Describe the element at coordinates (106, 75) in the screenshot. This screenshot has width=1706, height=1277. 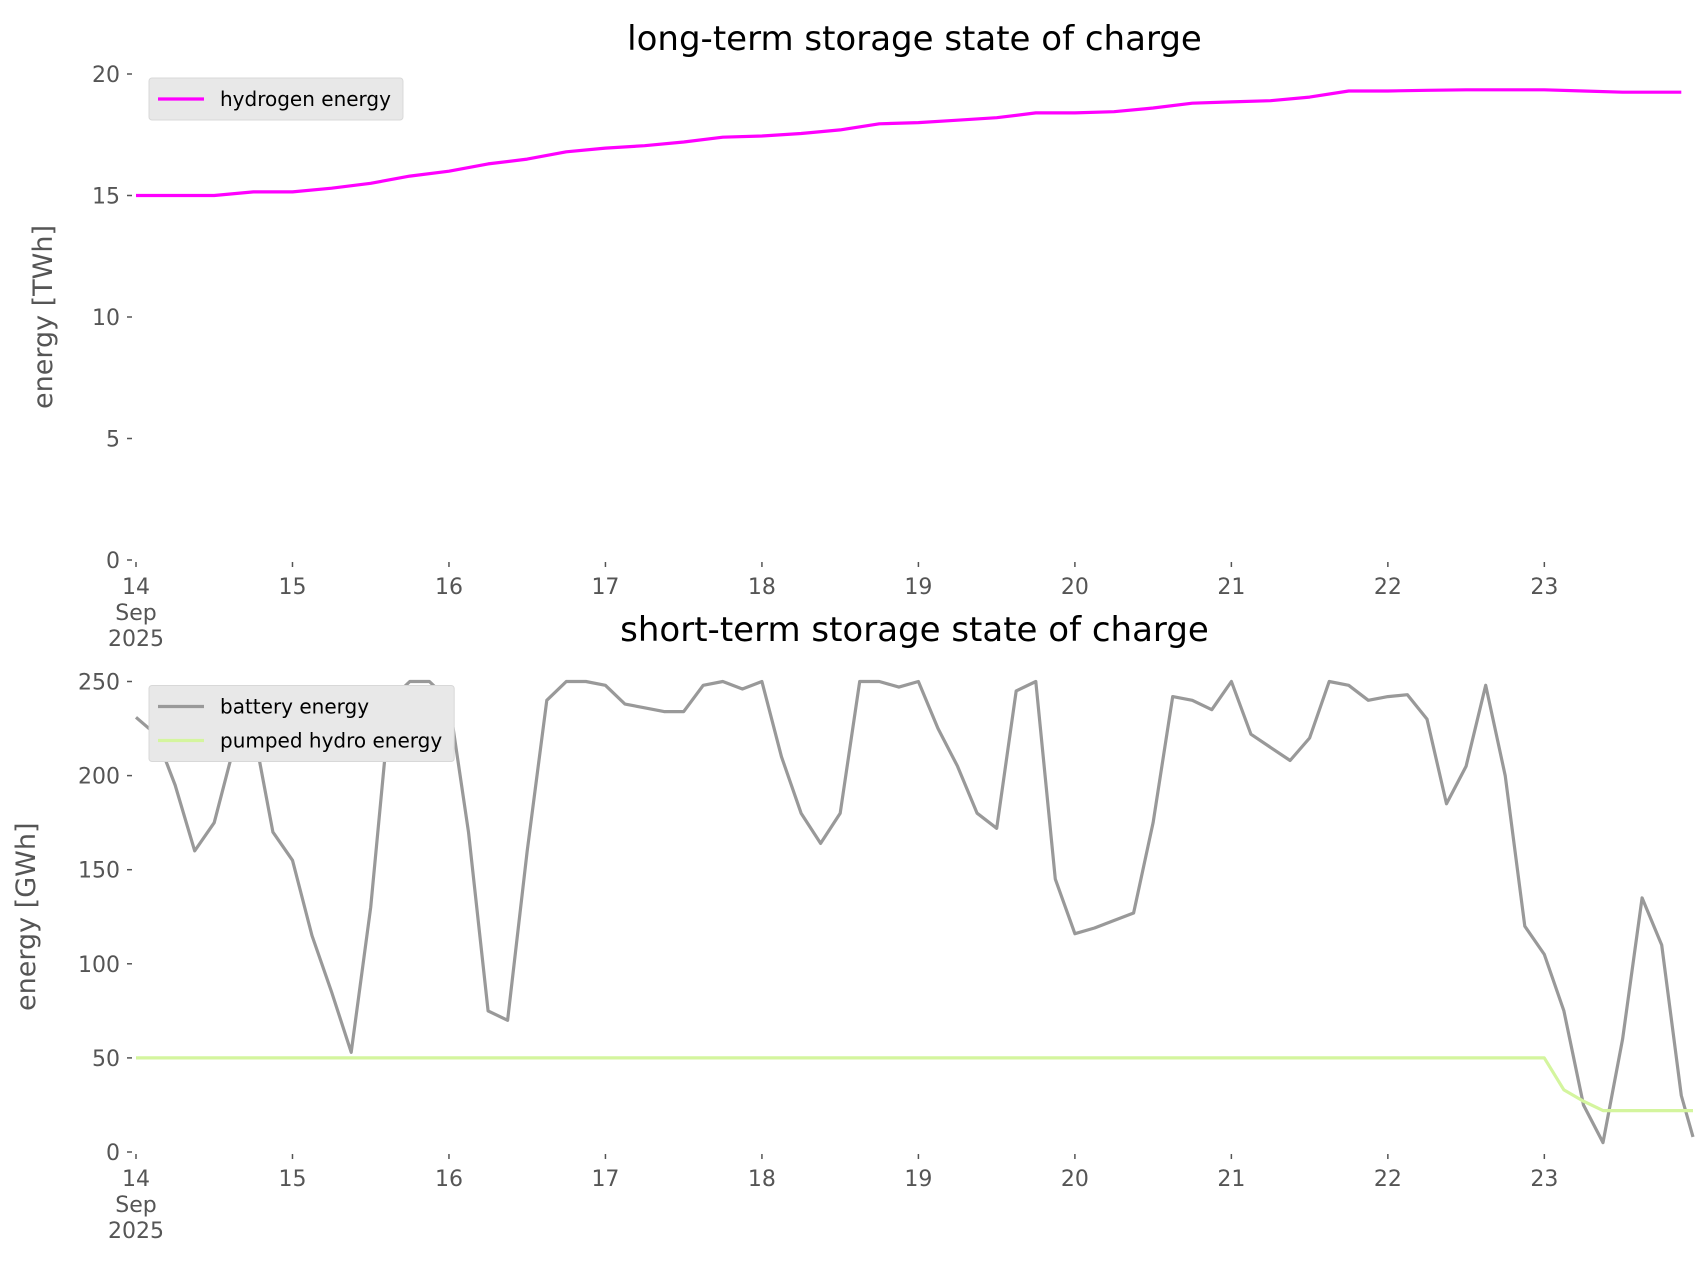
I see `y-tick-label: 20` at that location.